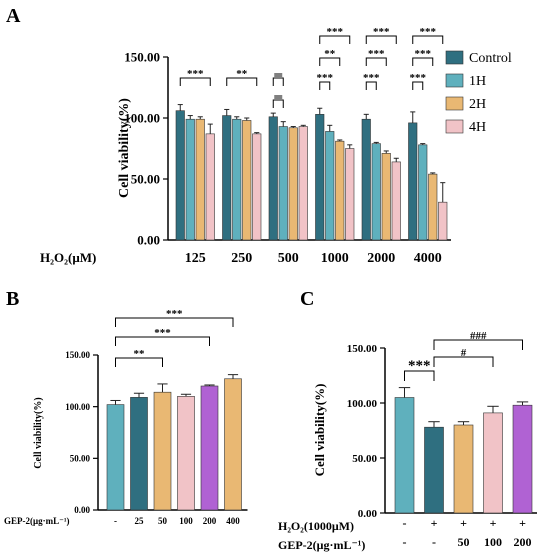 The width and height of the screenshot is (550, 555). What do you see at coordinates (419, 366) in the screenshot?
I see `panel-c-sig-label: ***` at bounding box center [419, 366].